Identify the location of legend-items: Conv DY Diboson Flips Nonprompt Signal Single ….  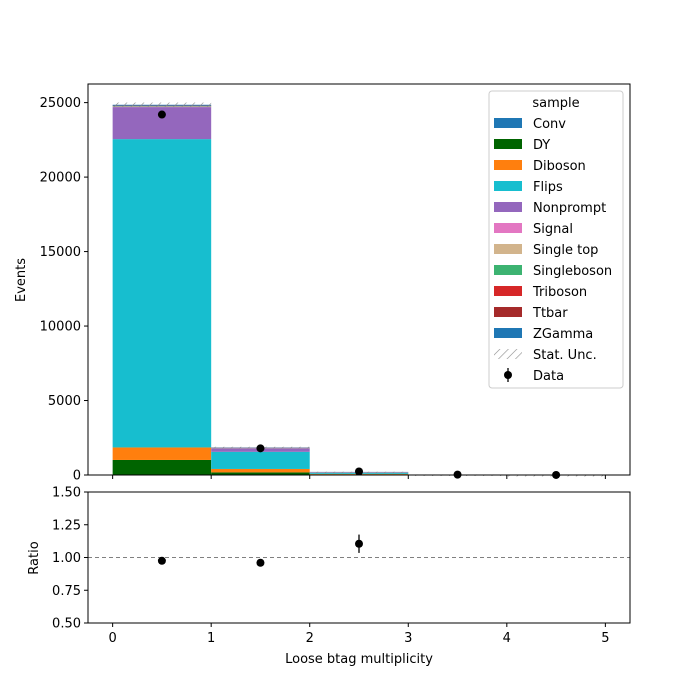
(553, 250).